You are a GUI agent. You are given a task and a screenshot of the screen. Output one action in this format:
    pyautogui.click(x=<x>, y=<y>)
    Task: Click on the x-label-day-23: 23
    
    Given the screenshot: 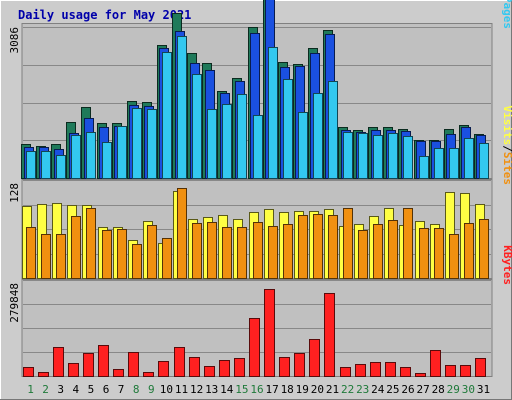 What is the action you would take?
    pyautogui.click(x=362, y=389)
    